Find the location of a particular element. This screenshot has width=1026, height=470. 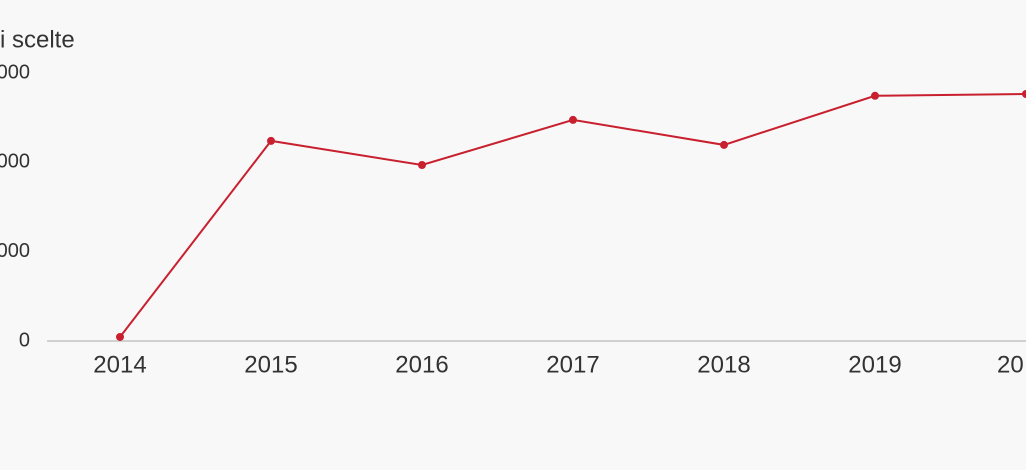

y-tick-label: 0 is located at coordinates (24, 340).